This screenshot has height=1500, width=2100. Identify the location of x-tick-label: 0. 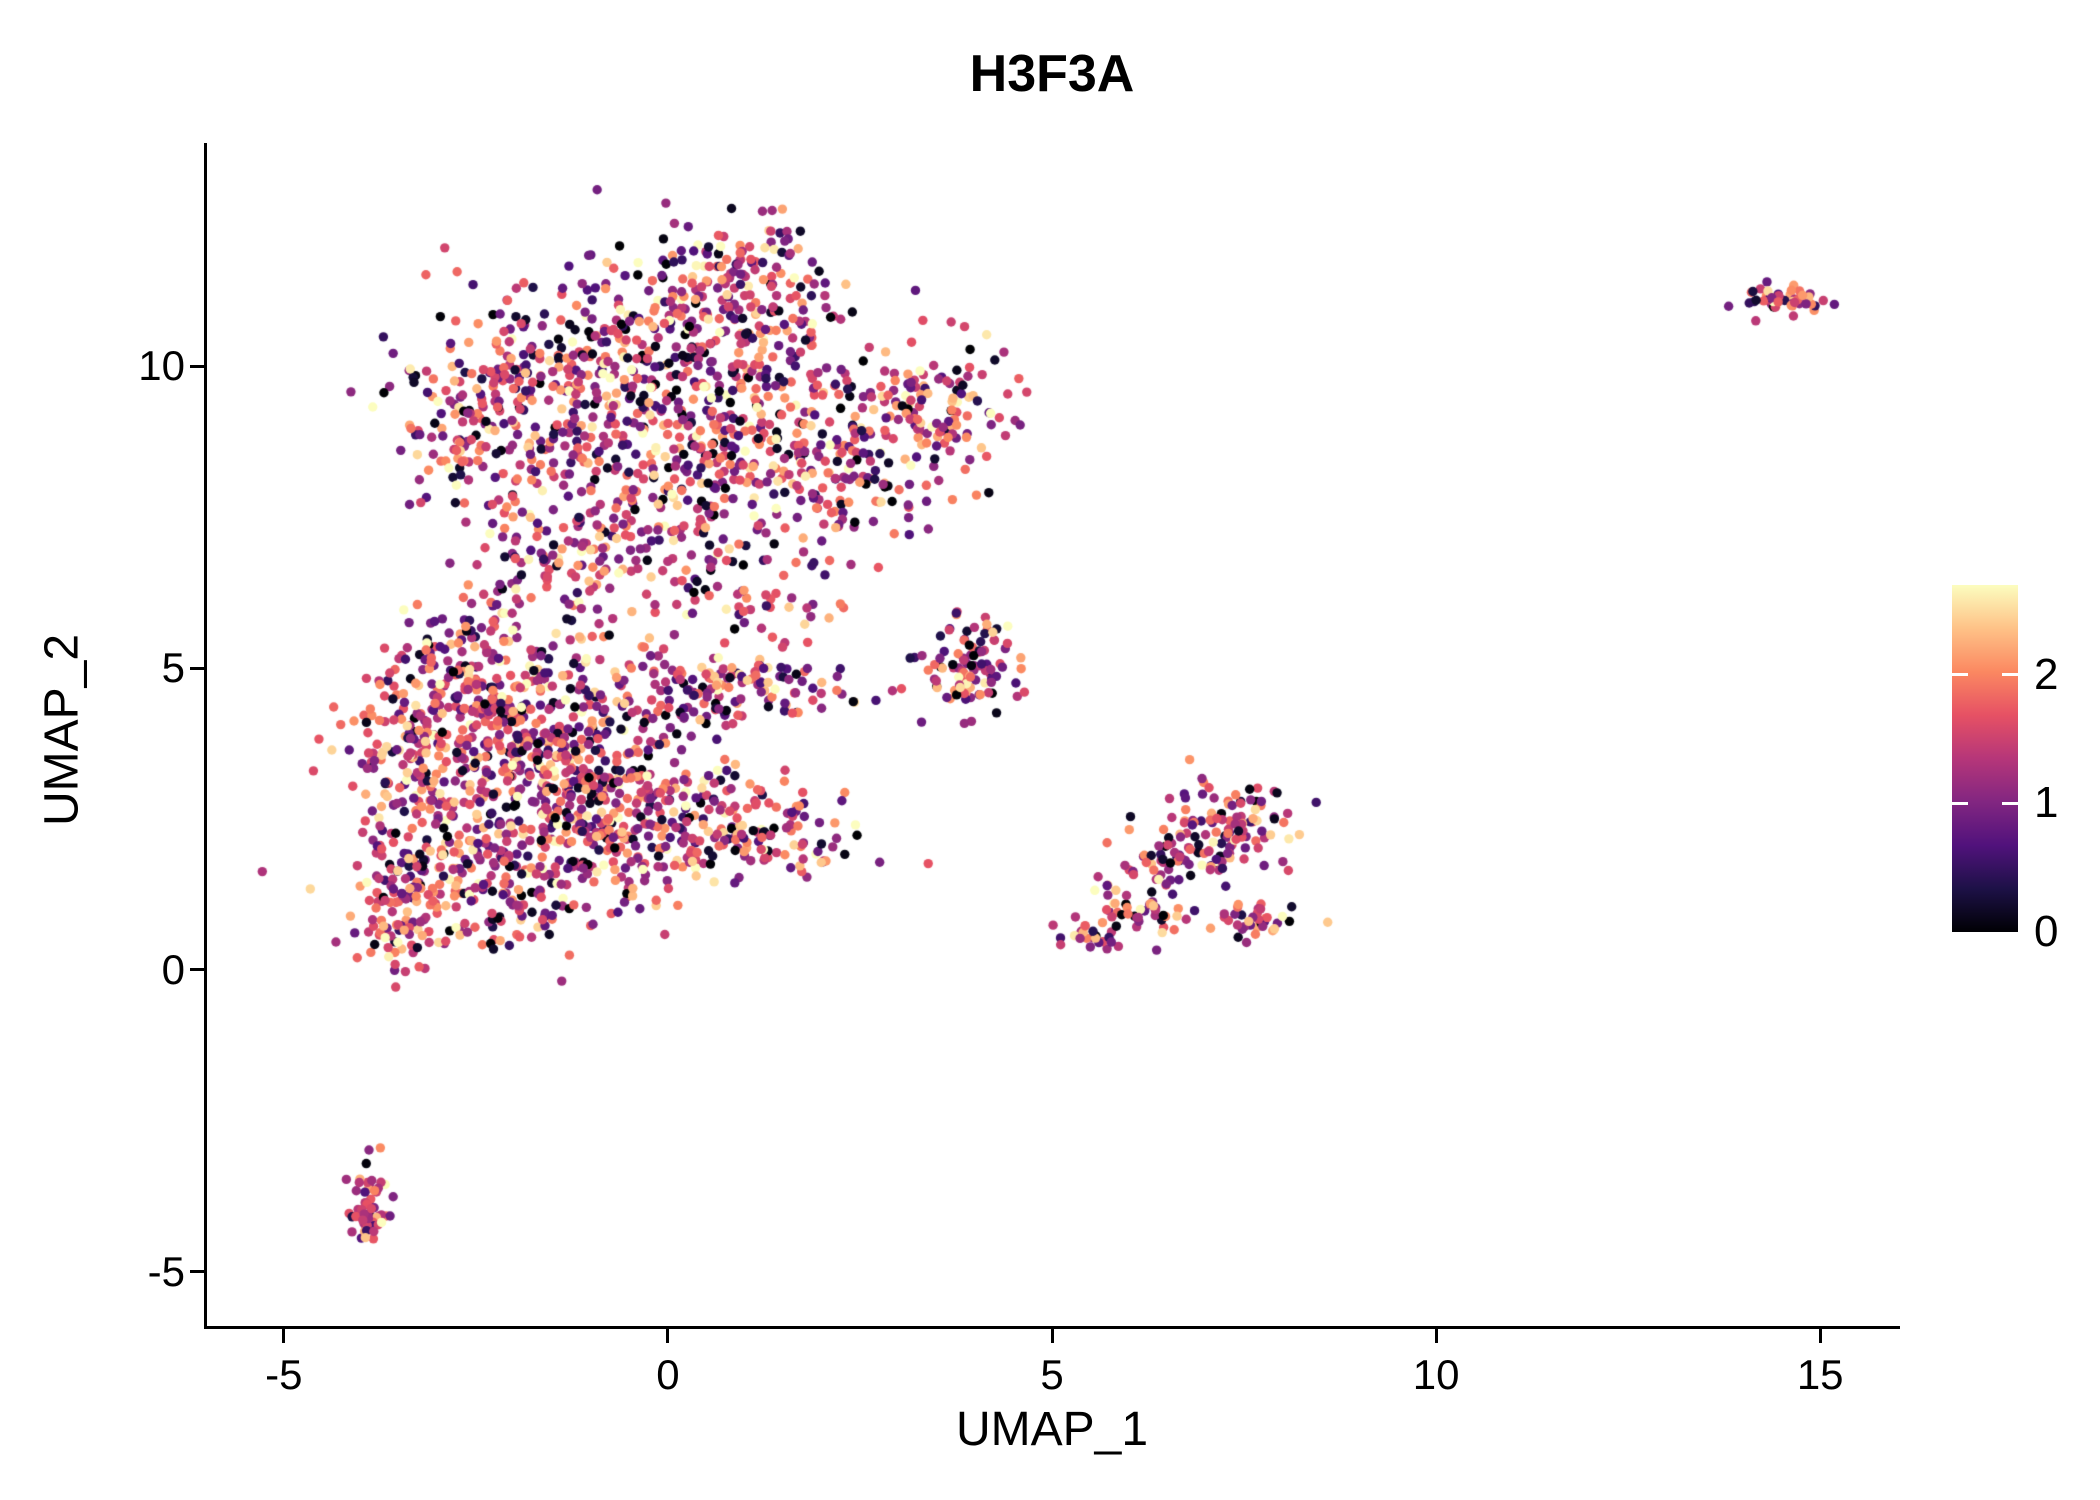
(668, 1374).